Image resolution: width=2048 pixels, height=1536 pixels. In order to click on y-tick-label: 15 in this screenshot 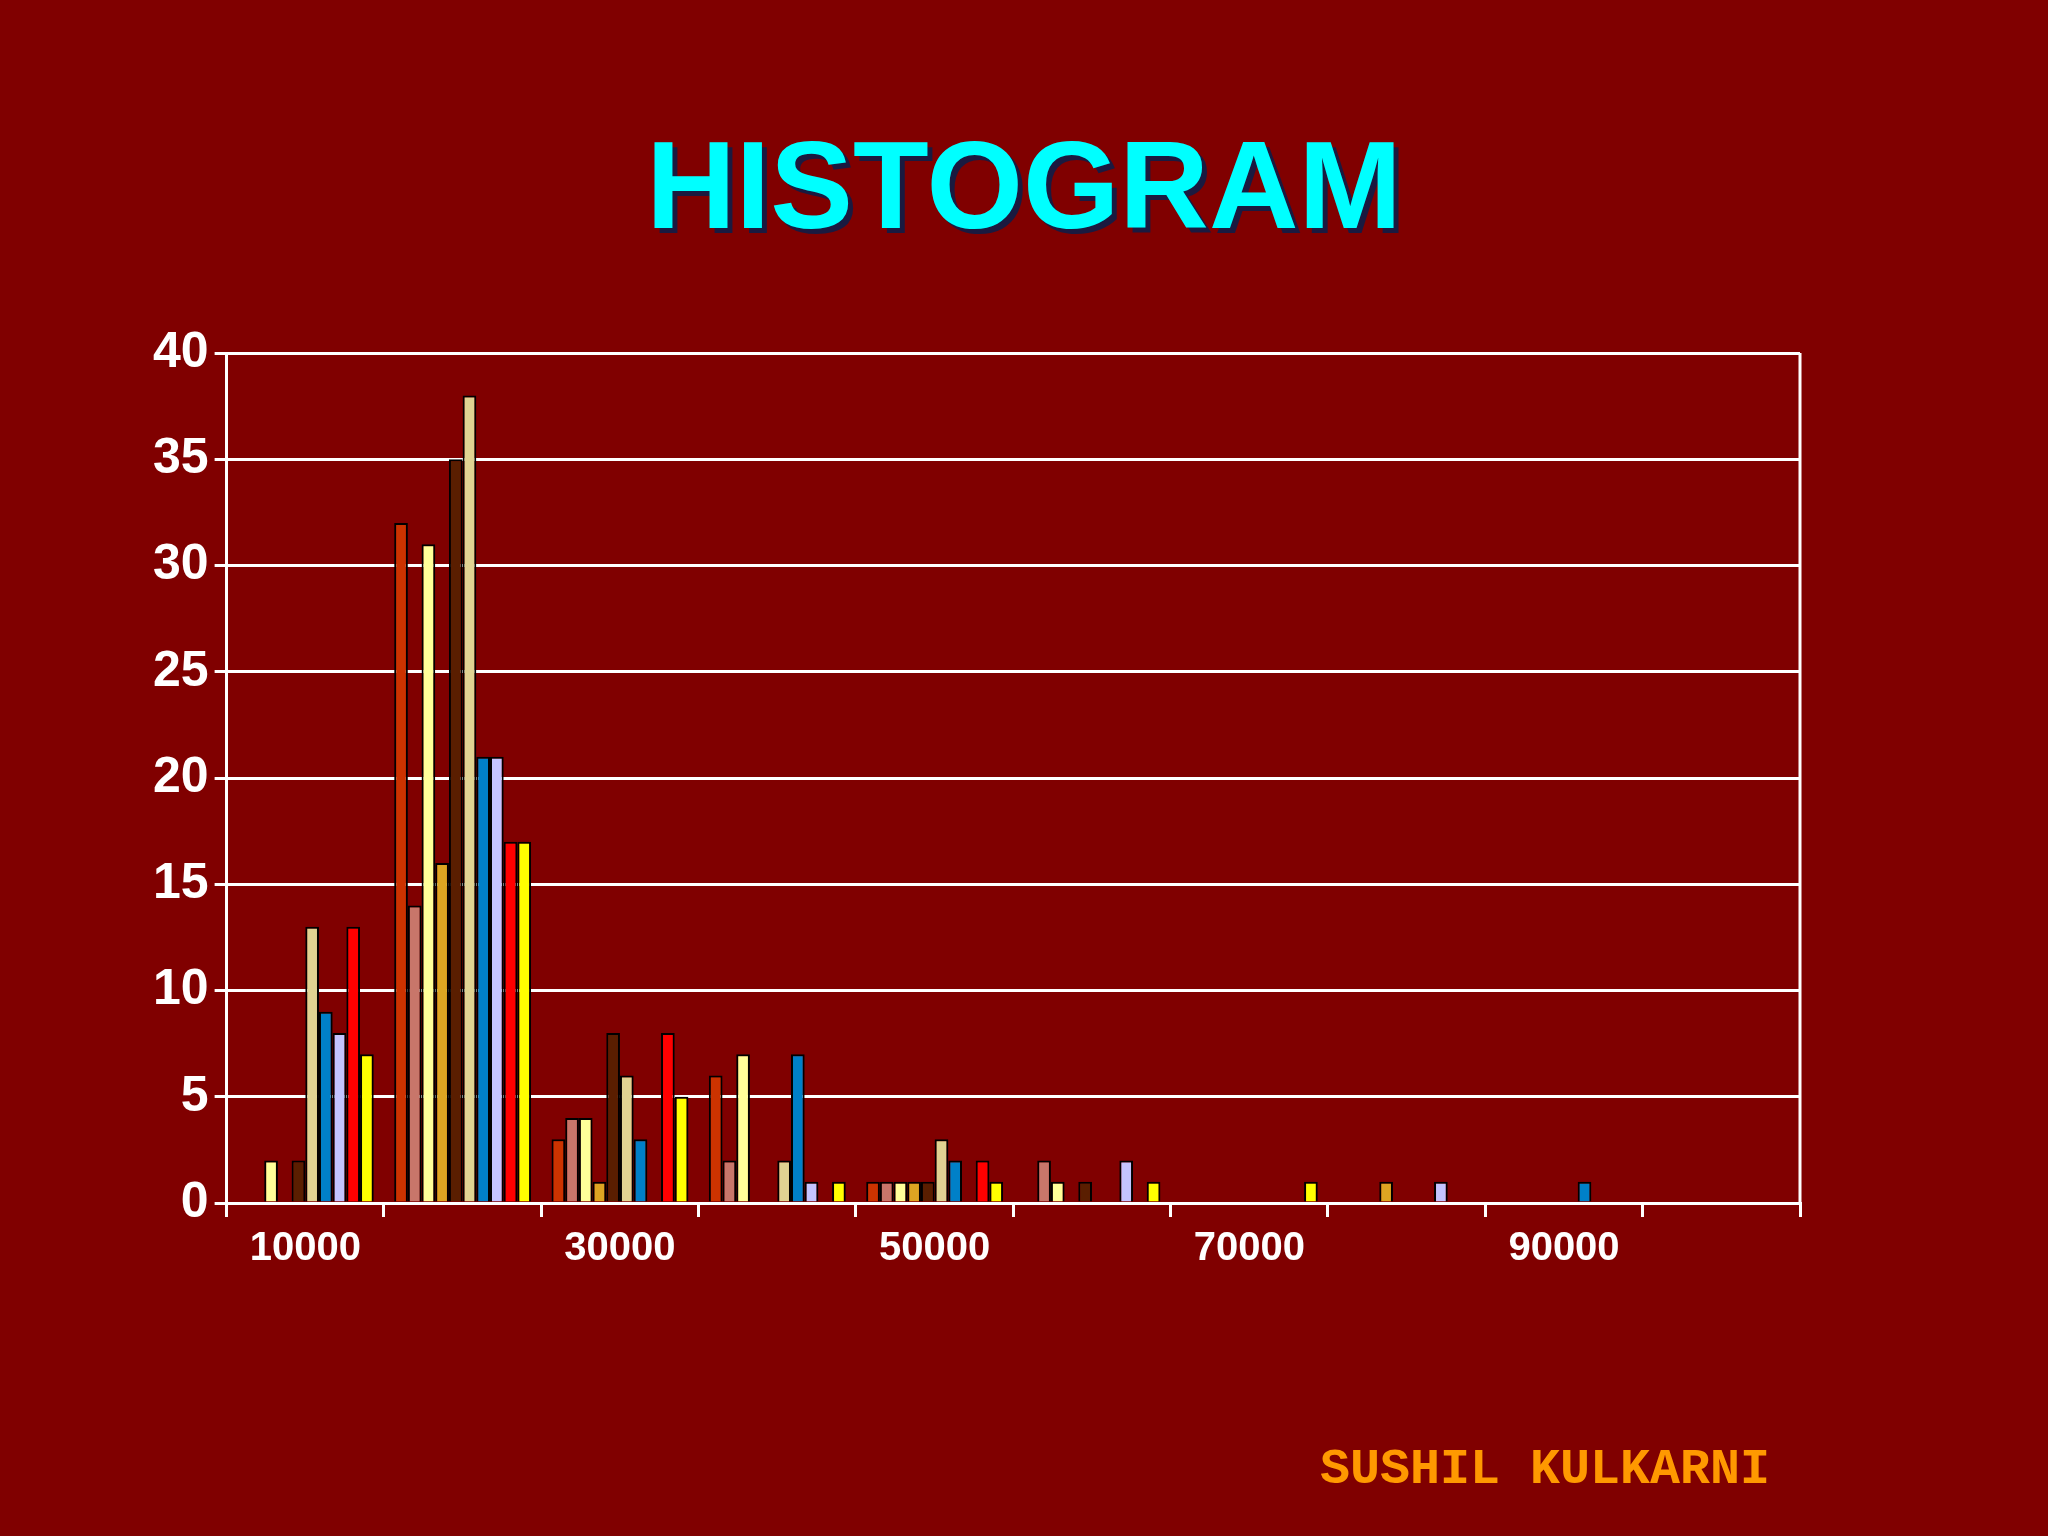, I will do `click(180, 881)`.